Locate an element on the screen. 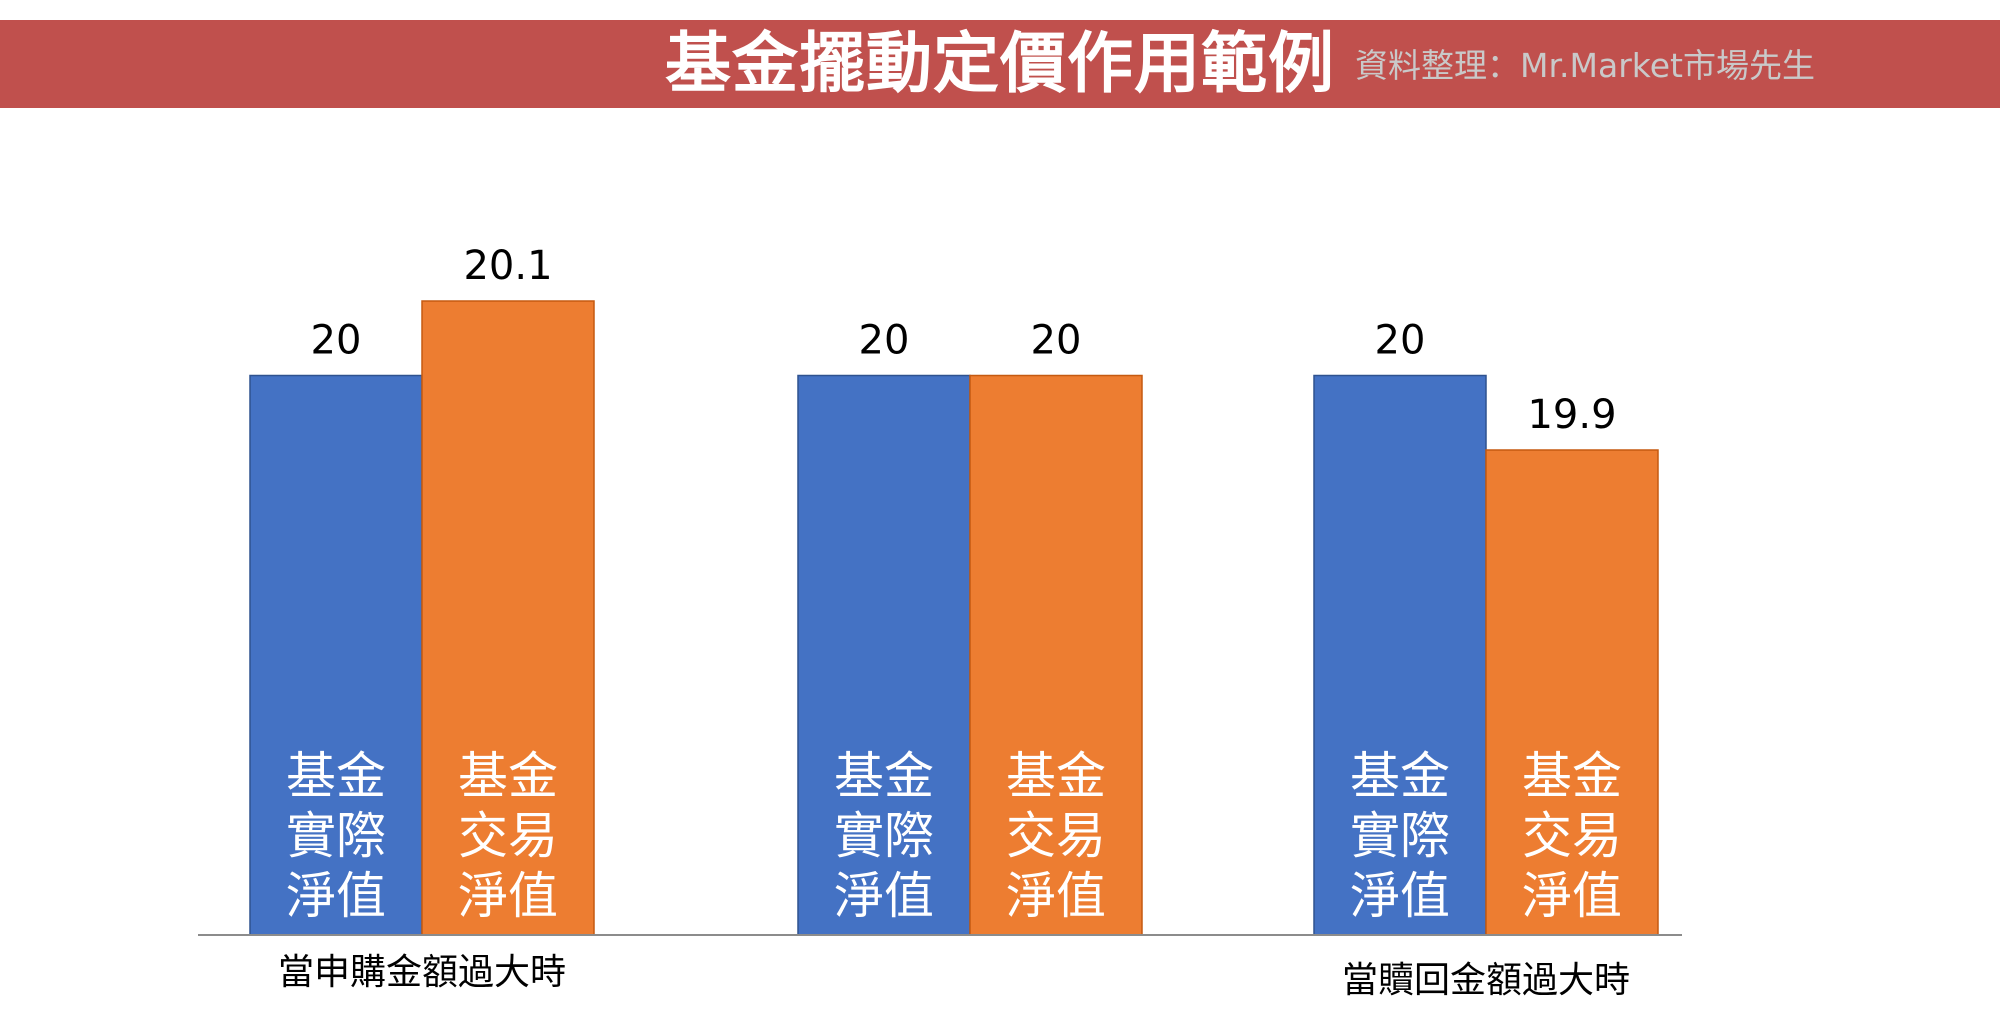 This screenshot has height=1021, width=2000. bar-label-trading-nav-1-line-3: 淨值 is located at coordinates (508, 896).